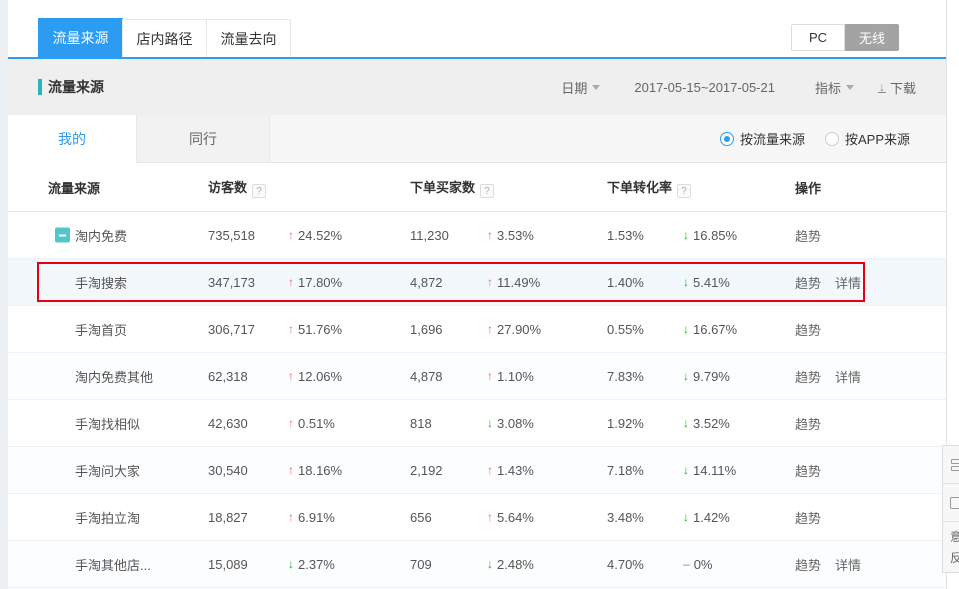 This screenshot has width=959, height=589. I want to click on visitors-change-value: 6.91%, so click(316, 517).